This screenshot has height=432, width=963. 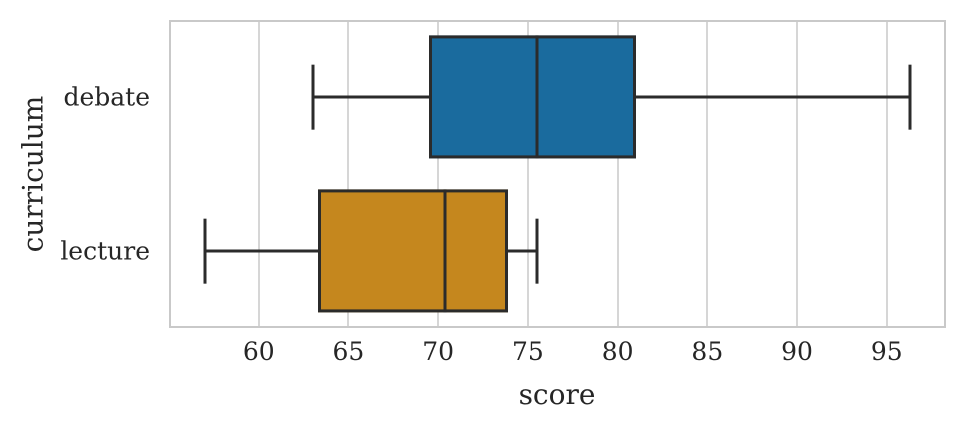 I want to click on x-axis-ticks: 60 65 70 75 80 85 90 95, so click(x=557, y=353).